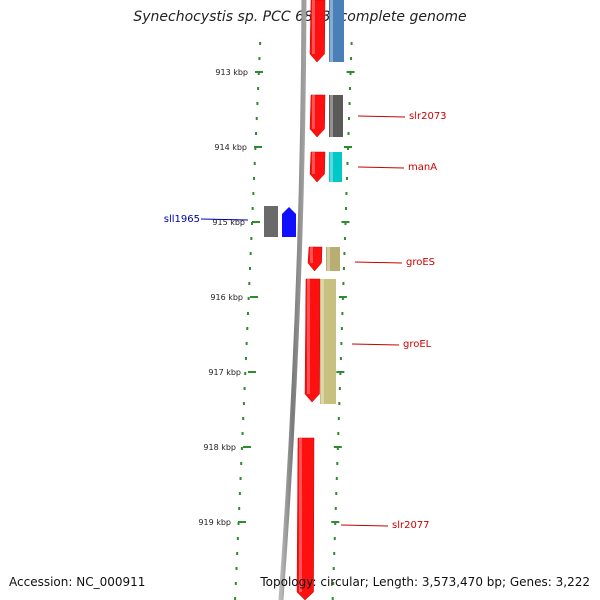  What do you see at coordinates (219, 447) in the screenshot?
I see `tick-label: 918 kbp` at bounding box center [219, 447].